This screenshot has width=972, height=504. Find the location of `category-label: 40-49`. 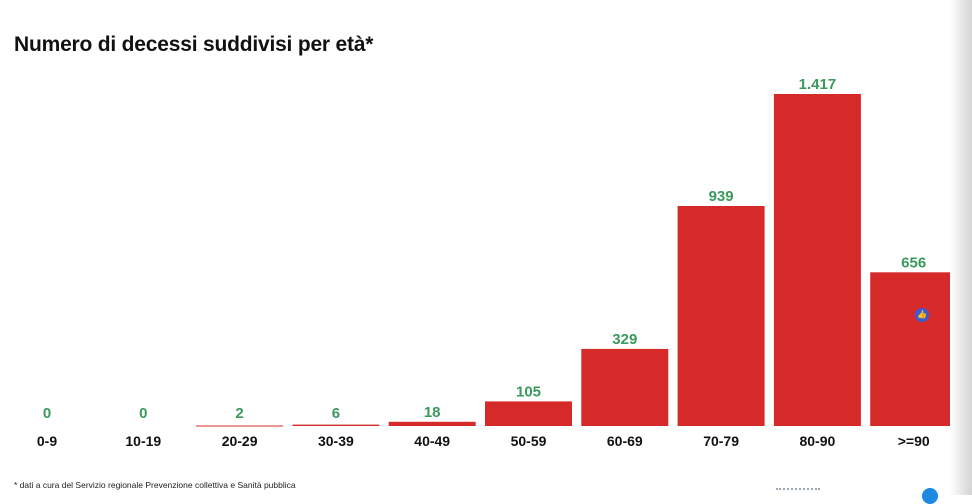

category-label: 40-49 is located at coordinates (432, 441).